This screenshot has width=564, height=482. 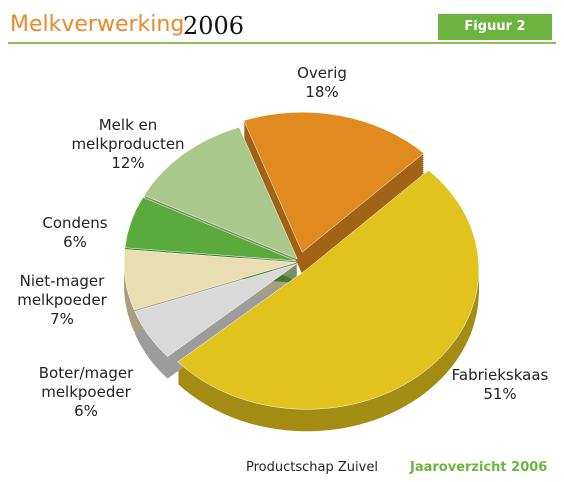 What do you see at coordinates (322, 73) in the screenshot?
I see `slice-label: Overig` at bounding box center [322, 73].